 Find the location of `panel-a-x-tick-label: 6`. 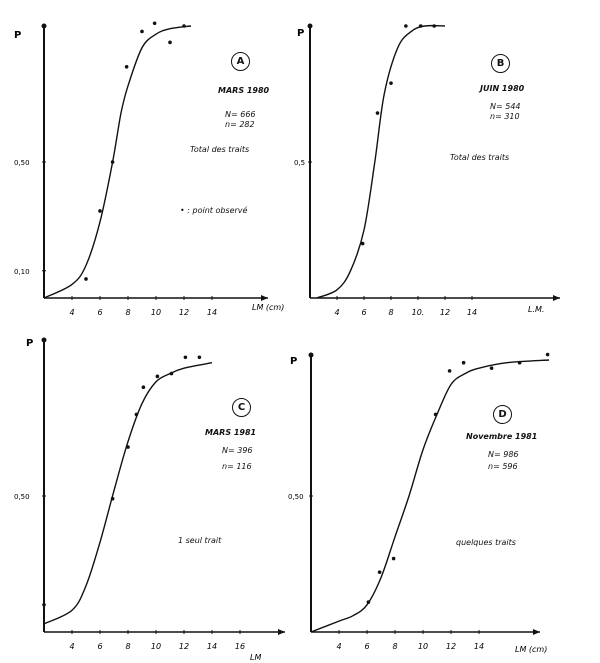

panel-a-x-tick-label: 6 is located at coordinates (99, 312).